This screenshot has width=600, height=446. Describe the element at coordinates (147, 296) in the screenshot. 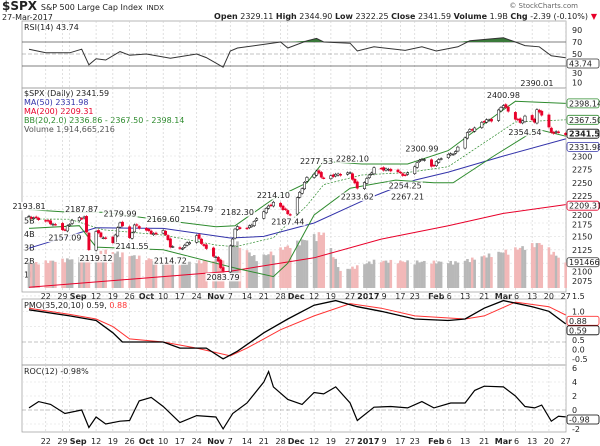

I see `x-tick-label: Oct` at that location.